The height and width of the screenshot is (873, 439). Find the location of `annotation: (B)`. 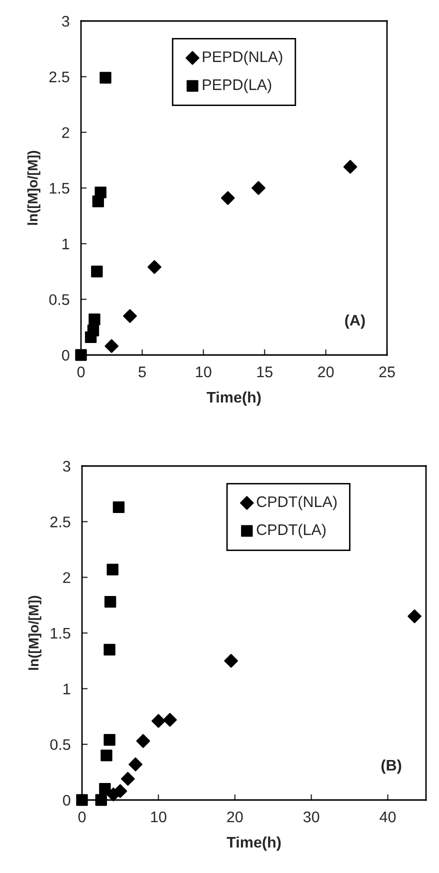

annotation: (B) is located at coordinates (391, 766).